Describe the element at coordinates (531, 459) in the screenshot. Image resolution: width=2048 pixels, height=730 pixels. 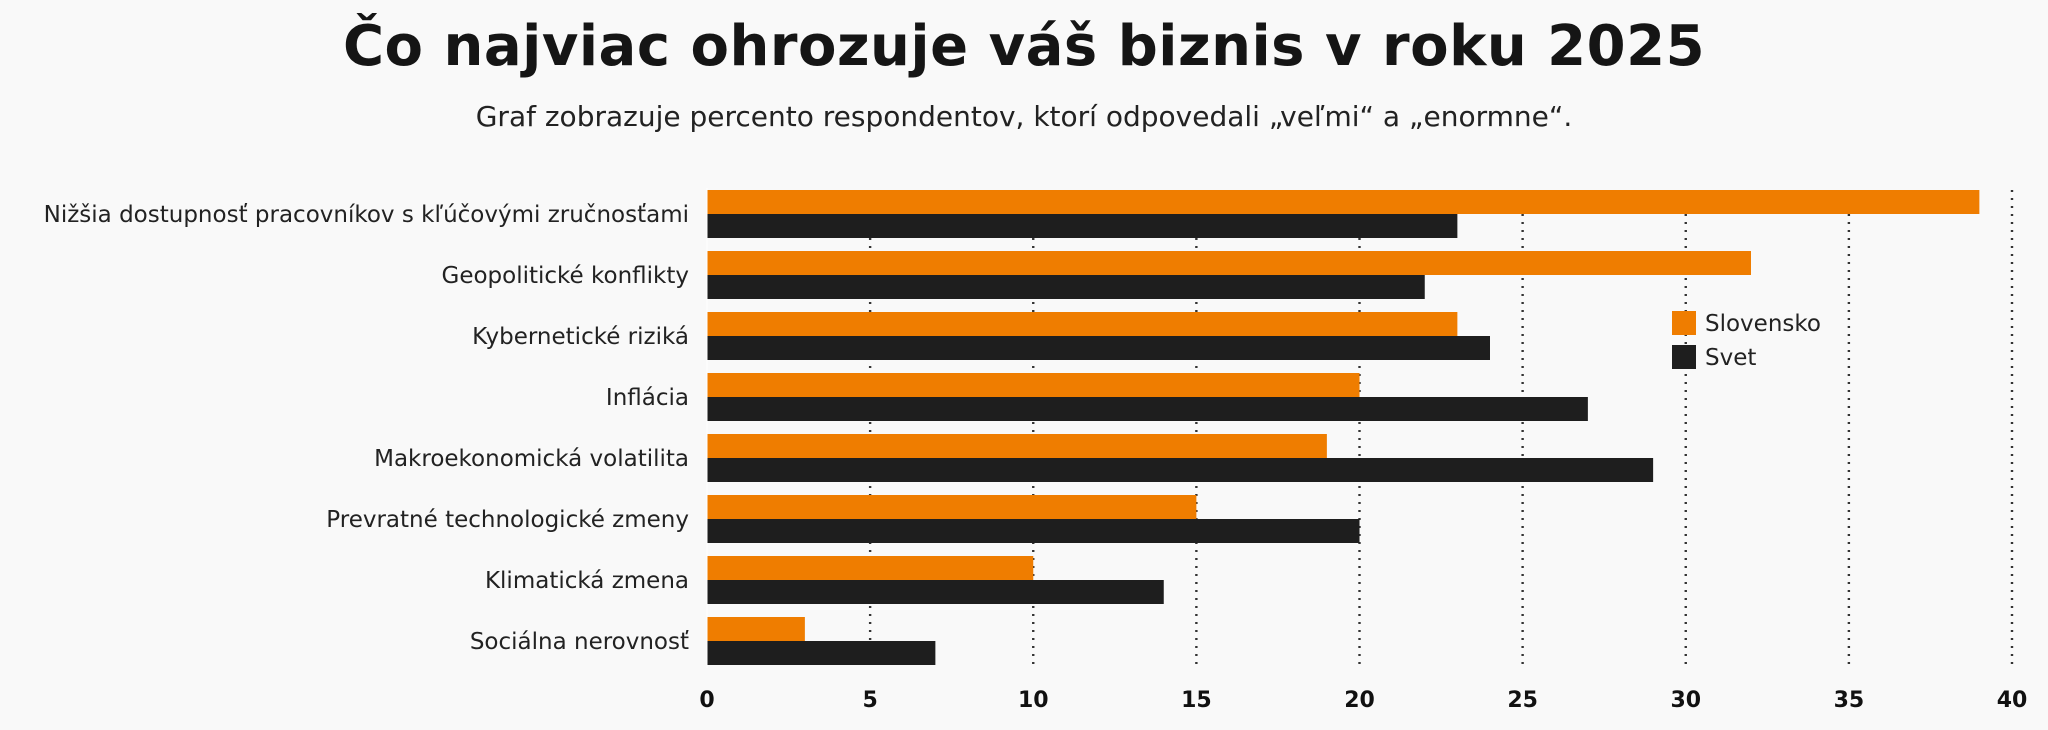
I see `category-label: Makroekonomická volatilita` at that location.